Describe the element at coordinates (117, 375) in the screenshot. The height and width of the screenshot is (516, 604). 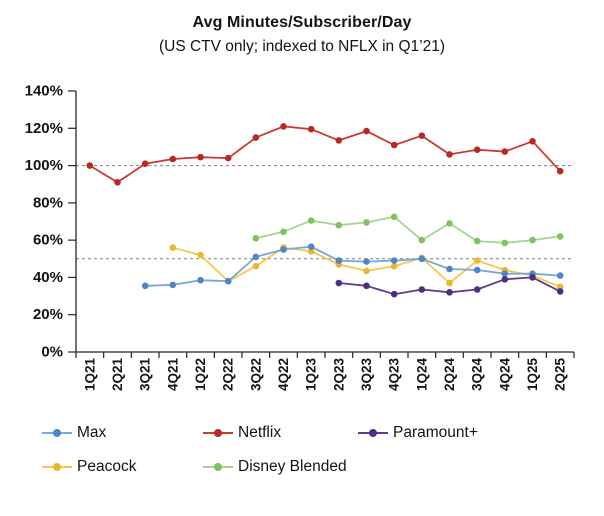
I see `x-tick-label: 2Q21` at that location.